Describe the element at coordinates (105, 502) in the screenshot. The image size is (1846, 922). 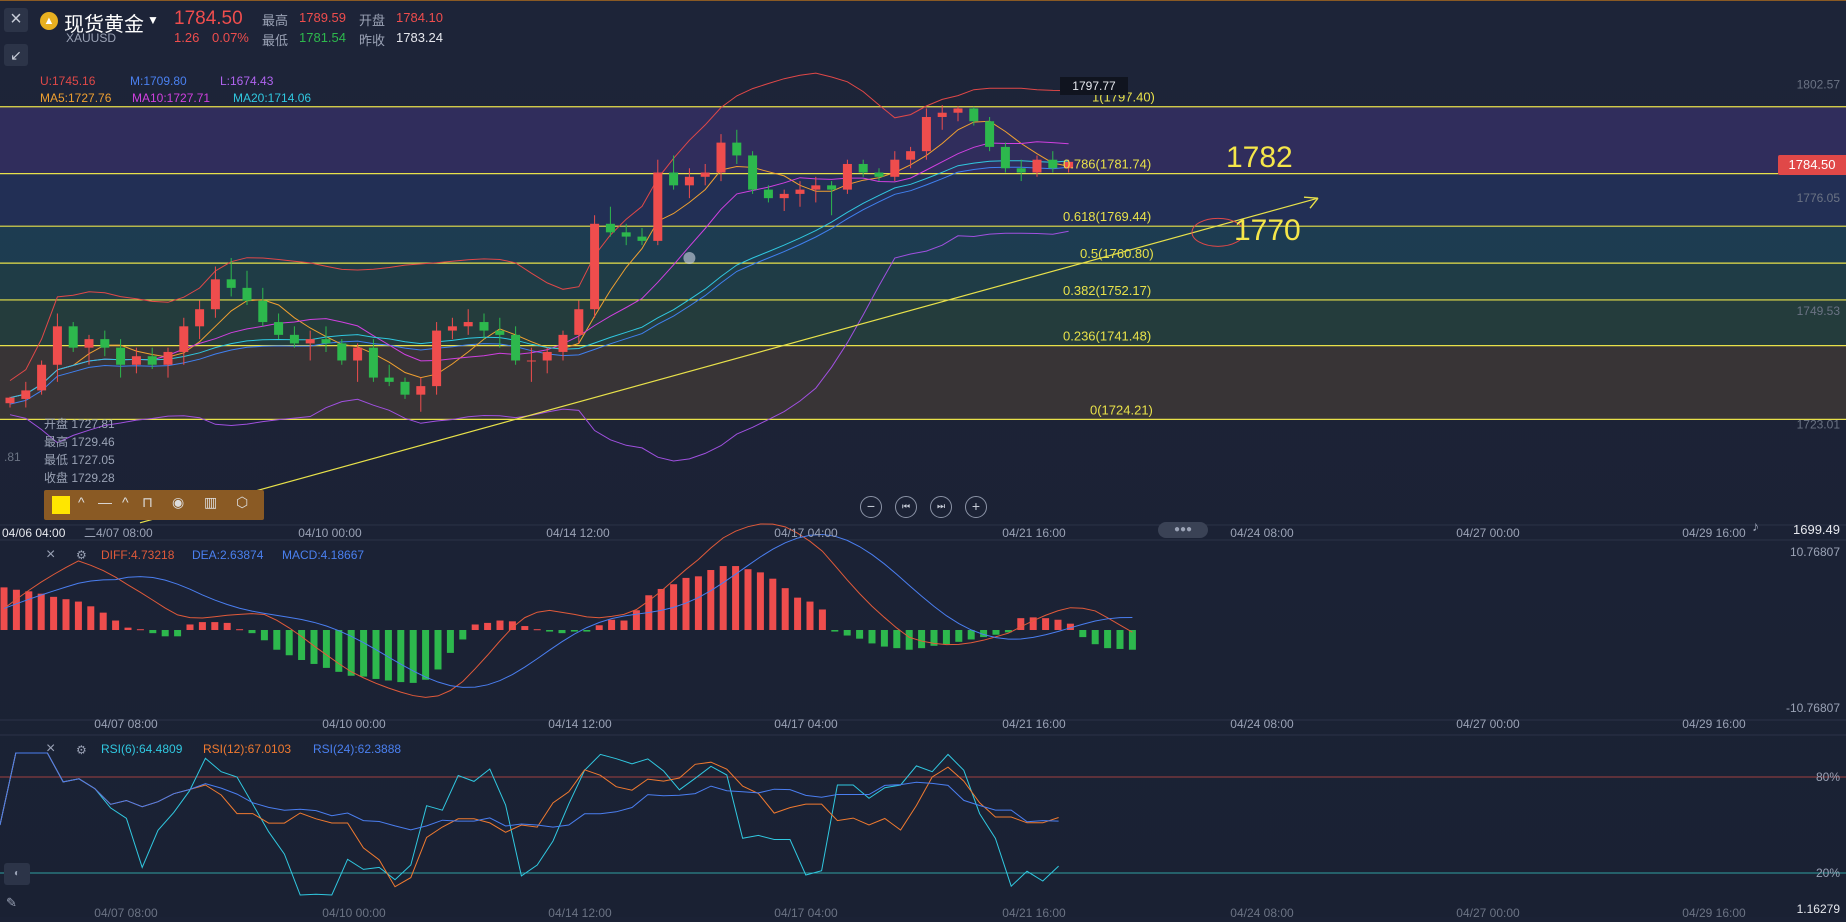
I see `line-style-icon: —` at that location.